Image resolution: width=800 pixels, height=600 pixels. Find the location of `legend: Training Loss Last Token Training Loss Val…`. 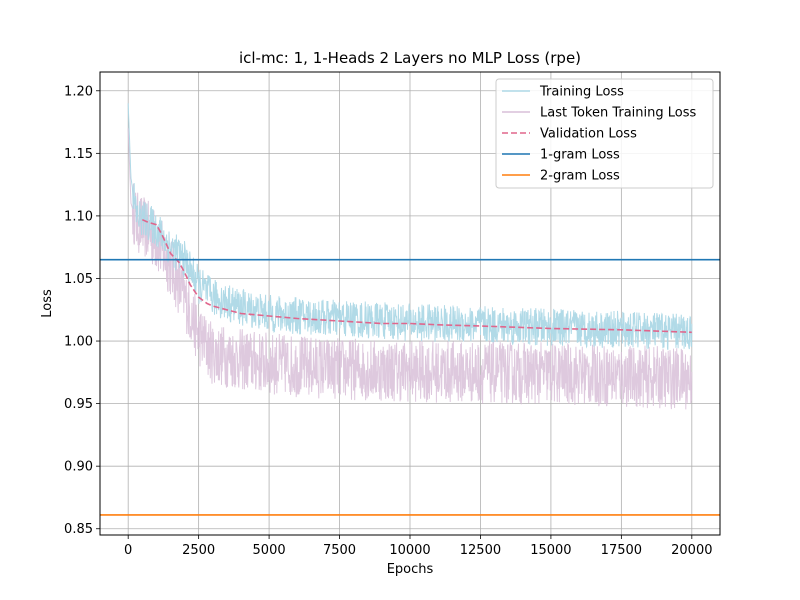

legend: Training Loss Last Token Training Loss Val… is located at coordinates (604, 133).